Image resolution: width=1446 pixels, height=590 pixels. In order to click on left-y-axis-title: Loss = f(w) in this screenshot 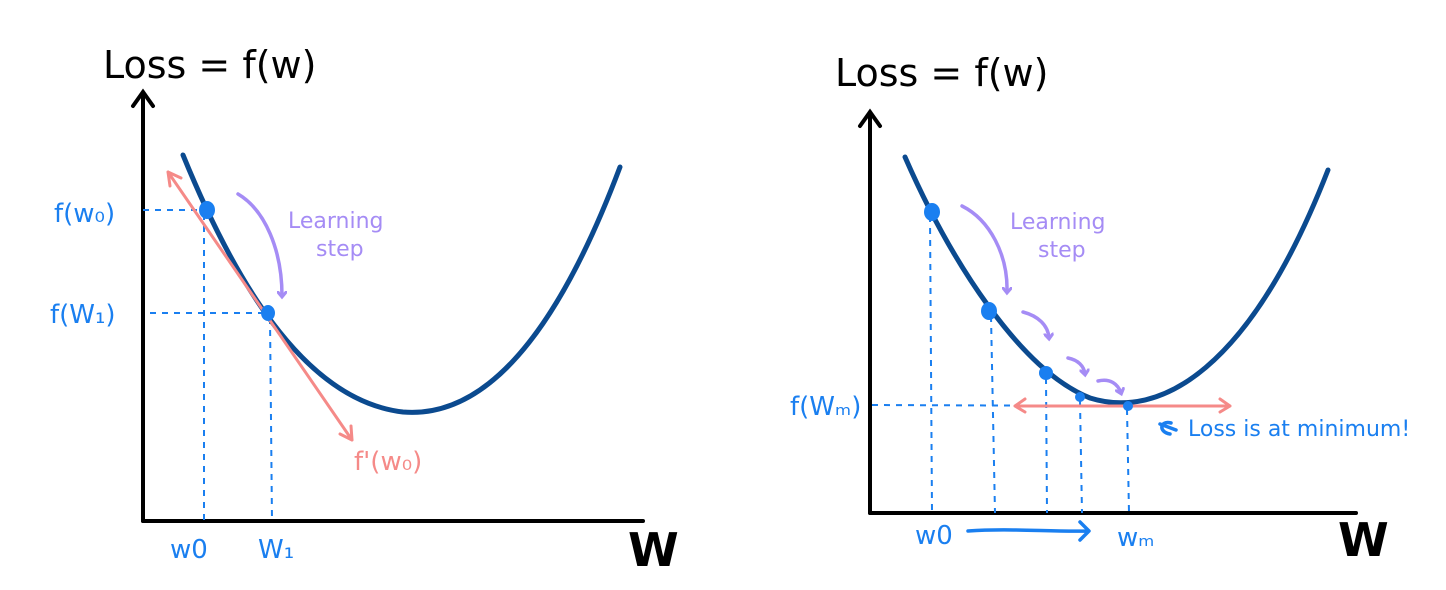, I will do `click(209, 65)`.